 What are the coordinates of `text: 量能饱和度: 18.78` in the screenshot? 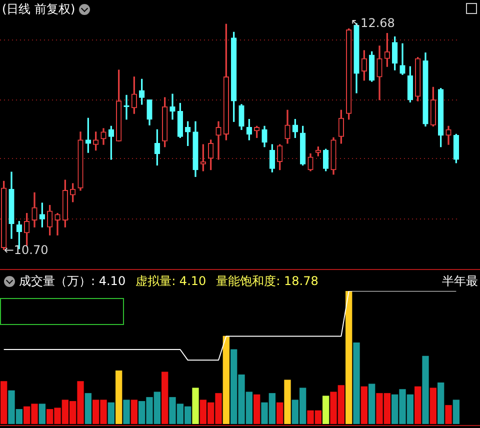 It's located at (267, 281).